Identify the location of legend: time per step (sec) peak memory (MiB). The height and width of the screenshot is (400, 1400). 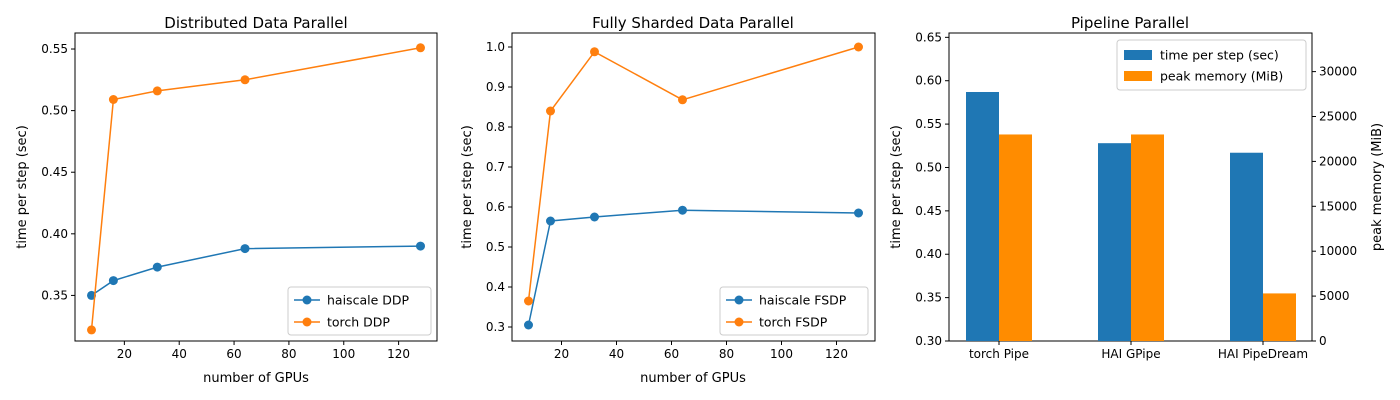
(1211, 65).